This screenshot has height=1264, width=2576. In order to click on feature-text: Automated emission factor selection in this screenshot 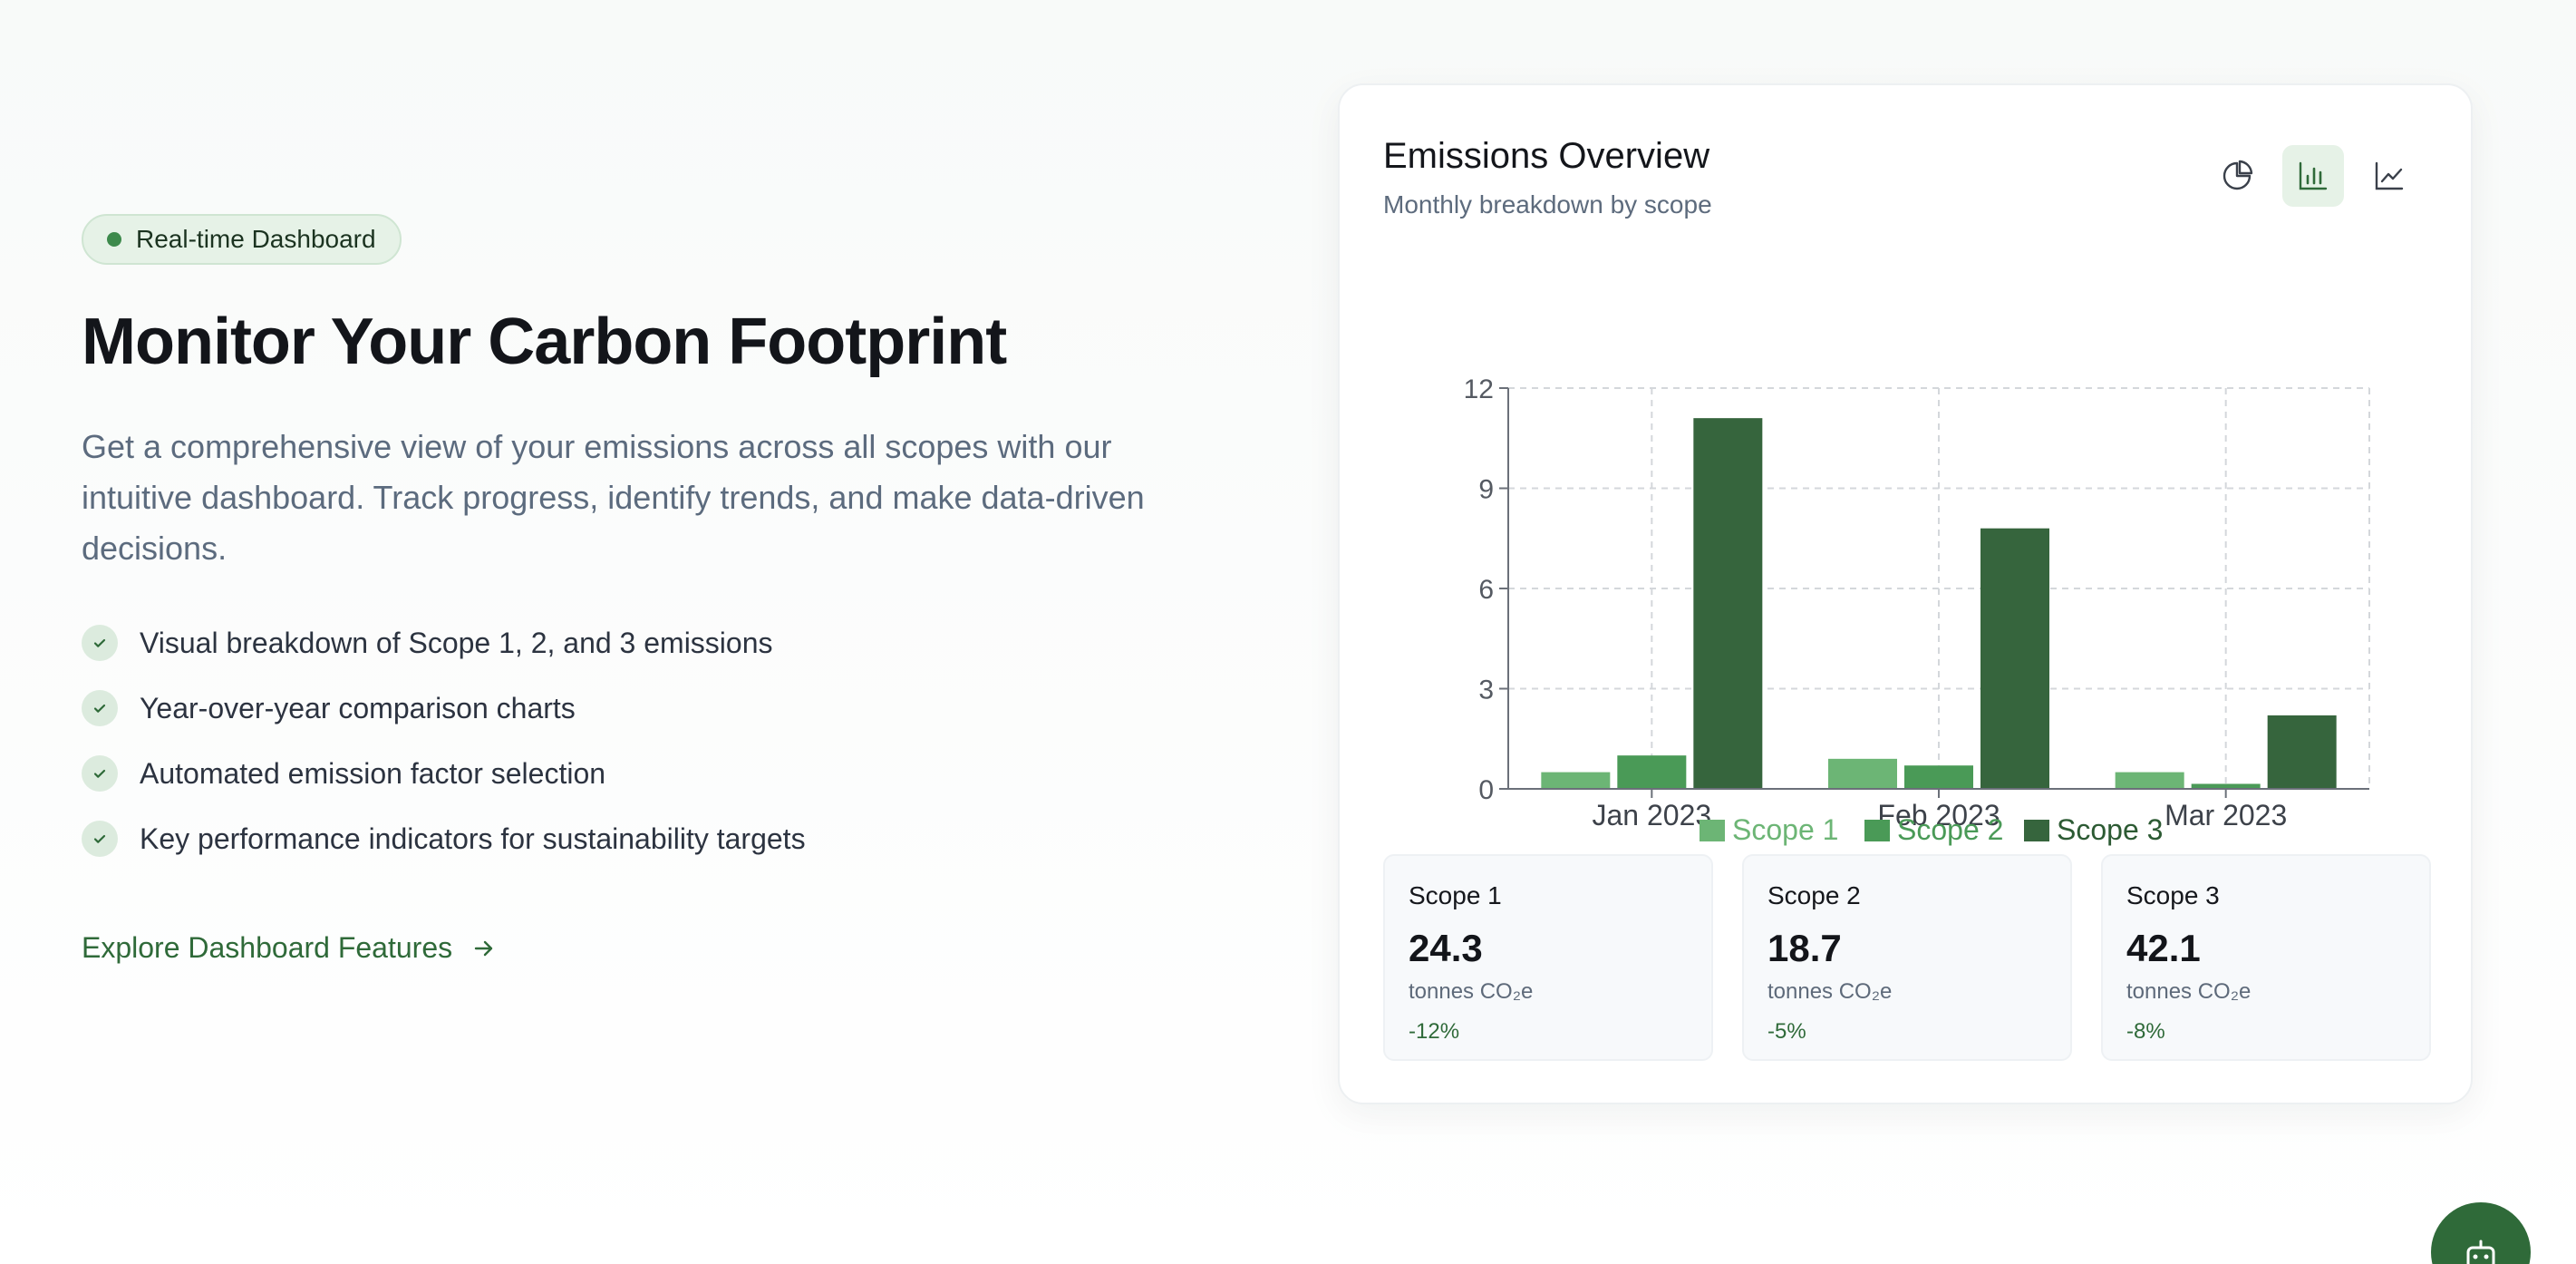, I will do `click(373, 773)`.